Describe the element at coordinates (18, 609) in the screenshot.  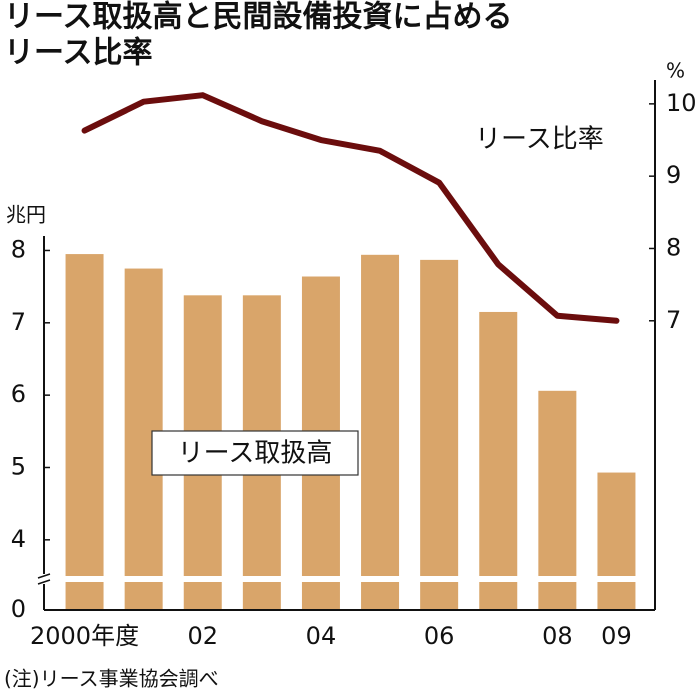
I see `y-tick-label: 0` at that location.